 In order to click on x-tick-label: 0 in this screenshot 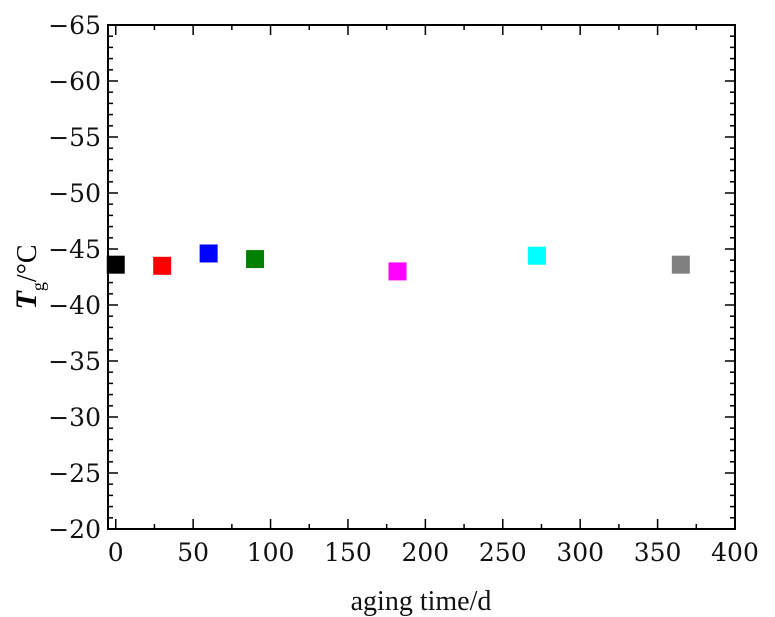, I will do `click(116, 552)`.